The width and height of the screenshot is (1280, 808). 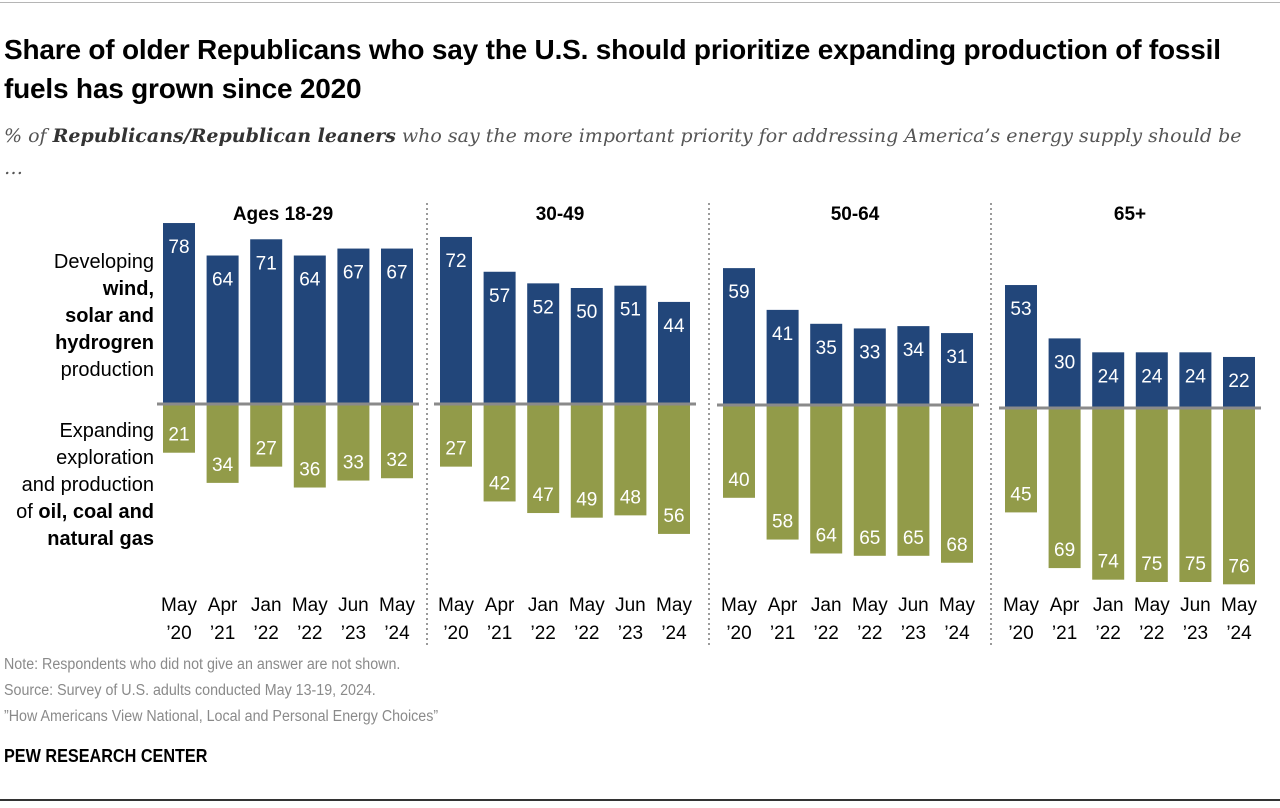 I want to click on data-label-fossil: 32, so click(x=396, y=460).